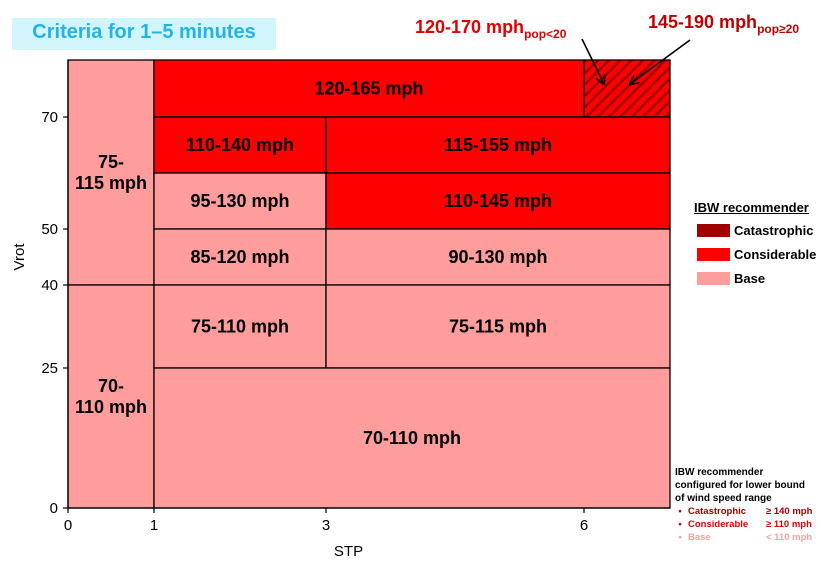  I want to click on note-line: configured for lower bound, so click(740, 485).